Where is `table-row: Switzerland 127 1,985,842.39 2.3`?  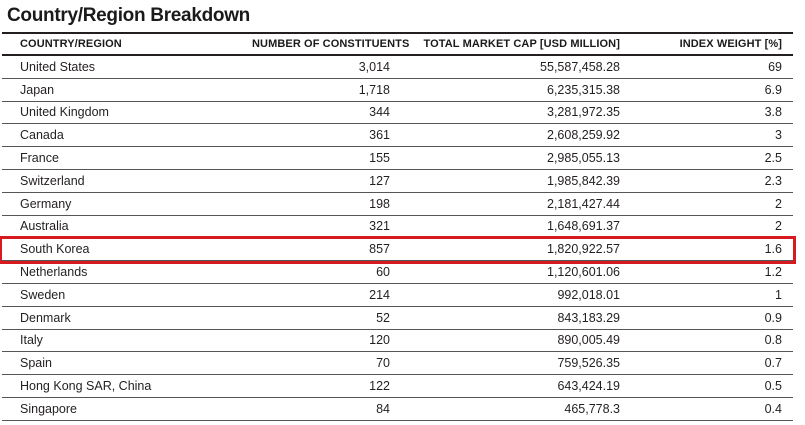 table-row: Switzerland 127 1,985,842.39 2.3 is located at coordinates (397, 181).